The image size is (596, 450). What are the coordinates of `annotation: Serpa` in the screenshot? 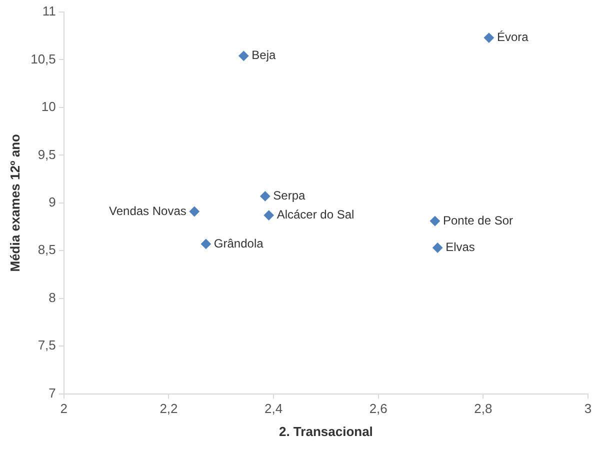 It's located at (289, 195).